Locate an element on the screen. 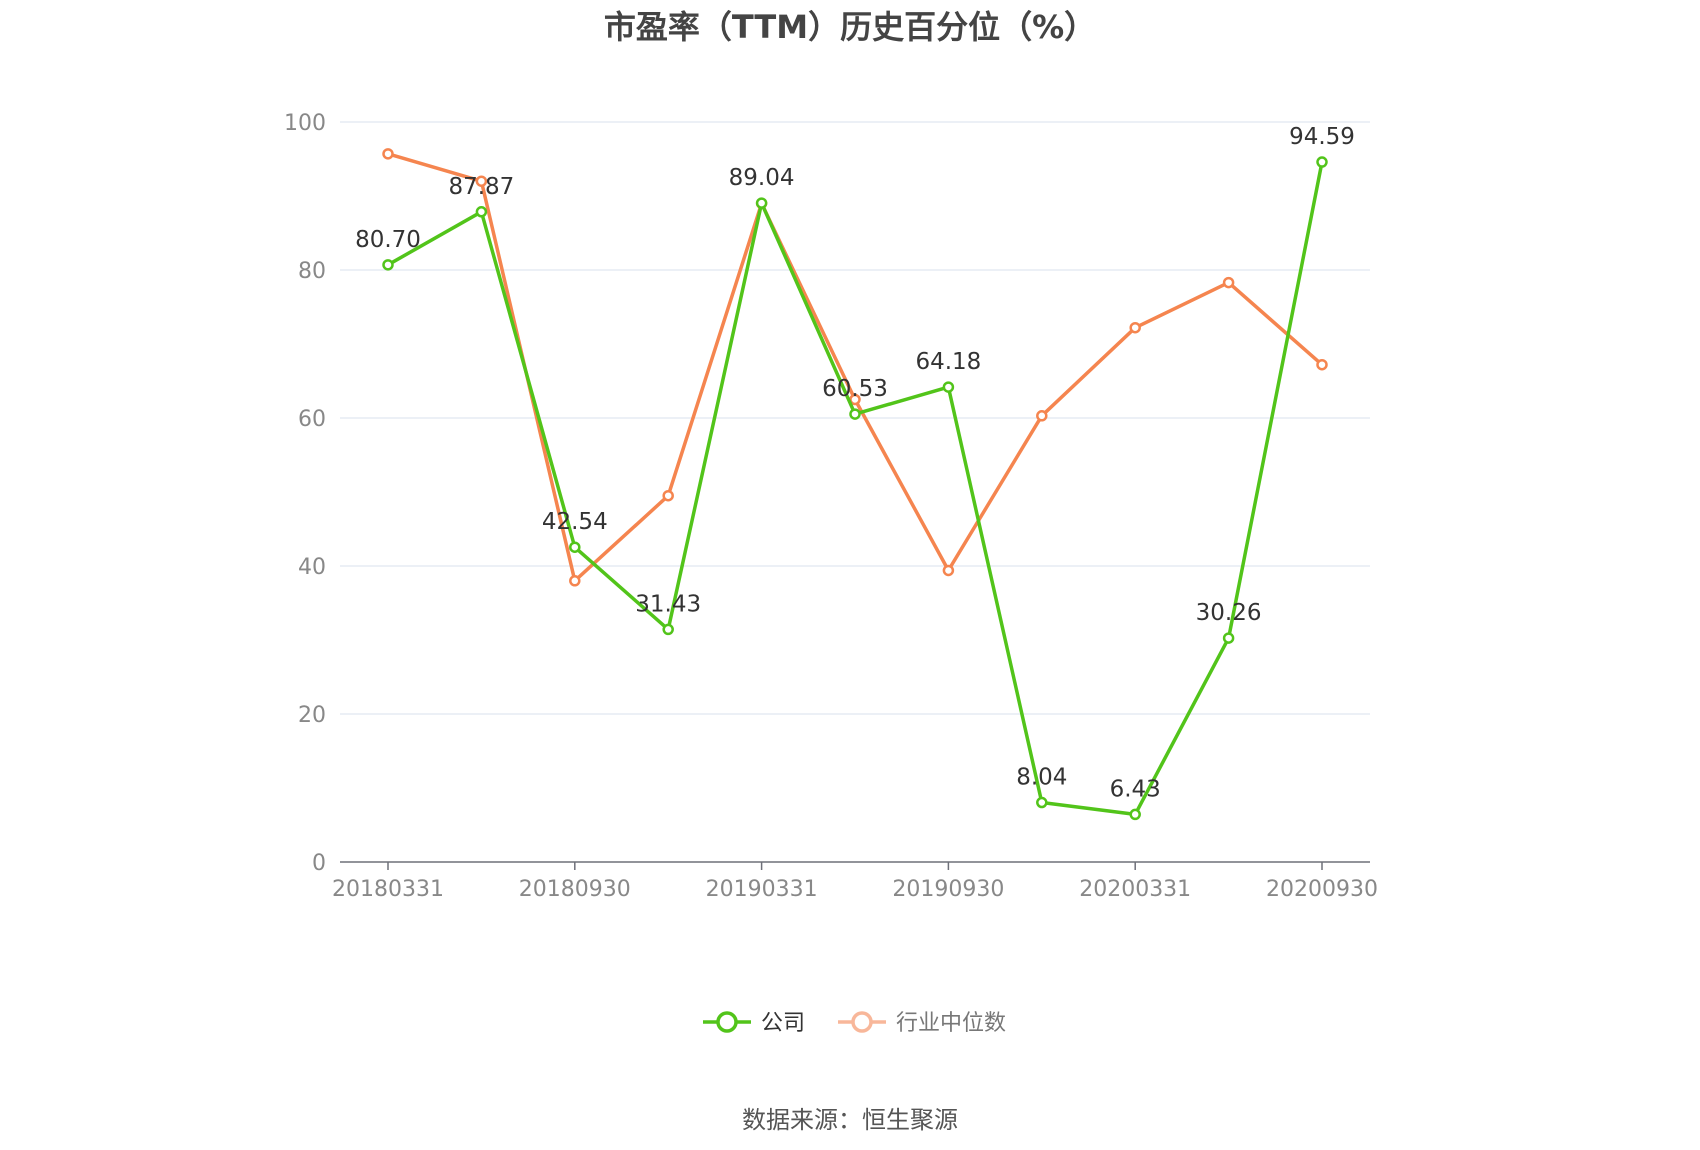  data-label: 60.53 is located at coordinates (855, 389).